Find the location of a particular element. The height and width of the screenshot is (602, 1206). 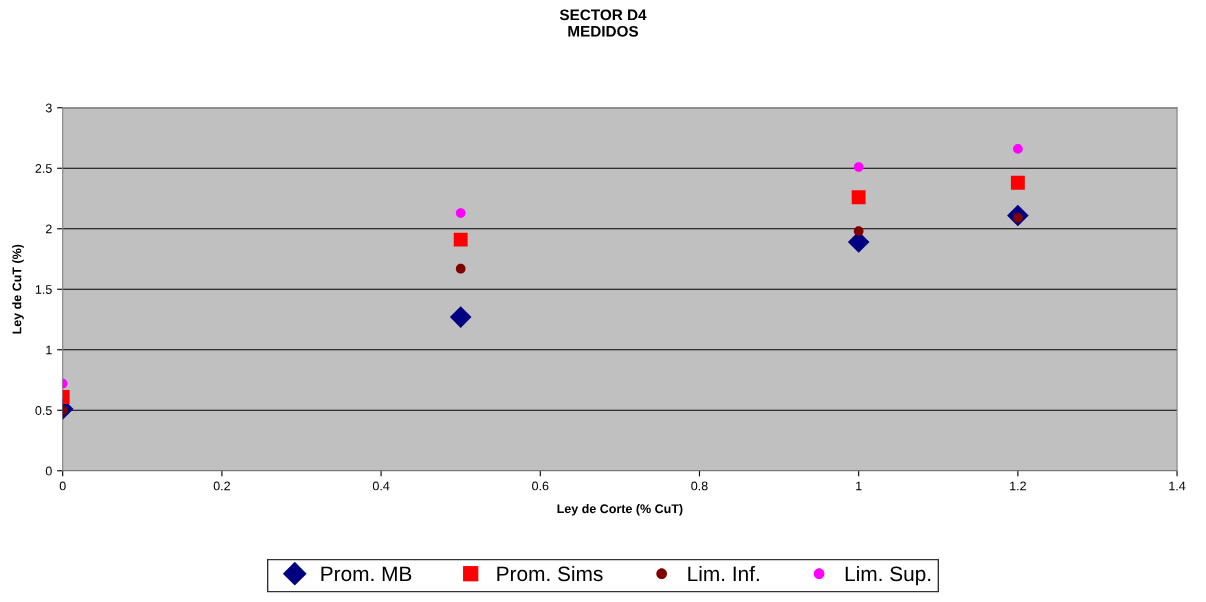

x-tick-label: 0.8 is located at coordinates (699, 486).